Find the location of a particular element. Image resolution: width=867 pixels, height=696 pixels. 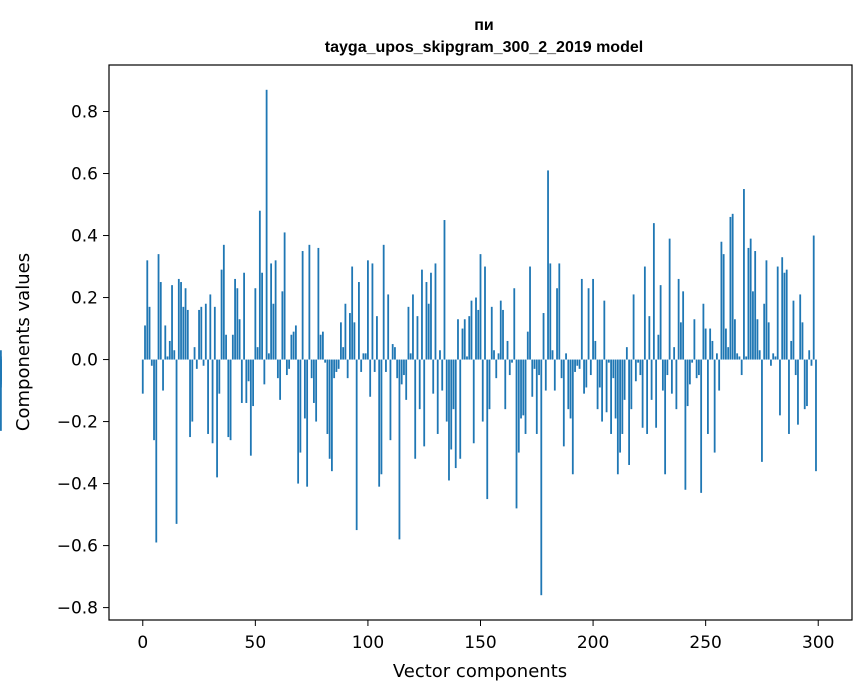

x-tick-label: 0 is located at coordinates (142, 643).